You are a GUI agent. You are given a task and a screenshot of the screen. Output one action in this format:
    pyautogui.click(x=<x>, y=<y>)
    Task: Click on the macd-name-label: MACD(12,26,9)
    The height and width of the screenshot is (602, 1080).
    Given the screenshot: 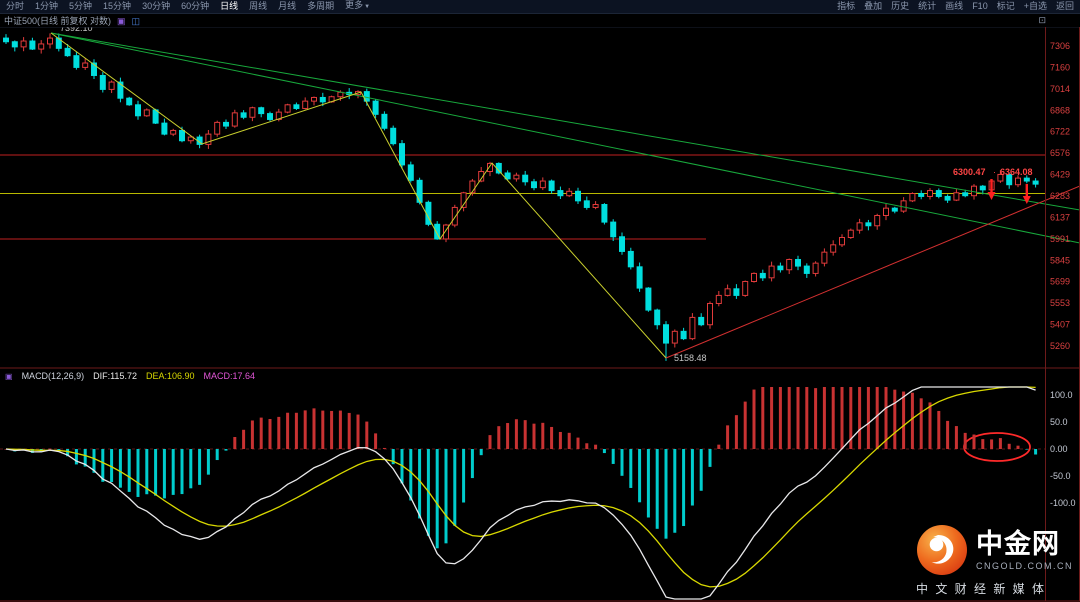 What is the action you would take?
    pyautogui.click(x=53, y=376)
    